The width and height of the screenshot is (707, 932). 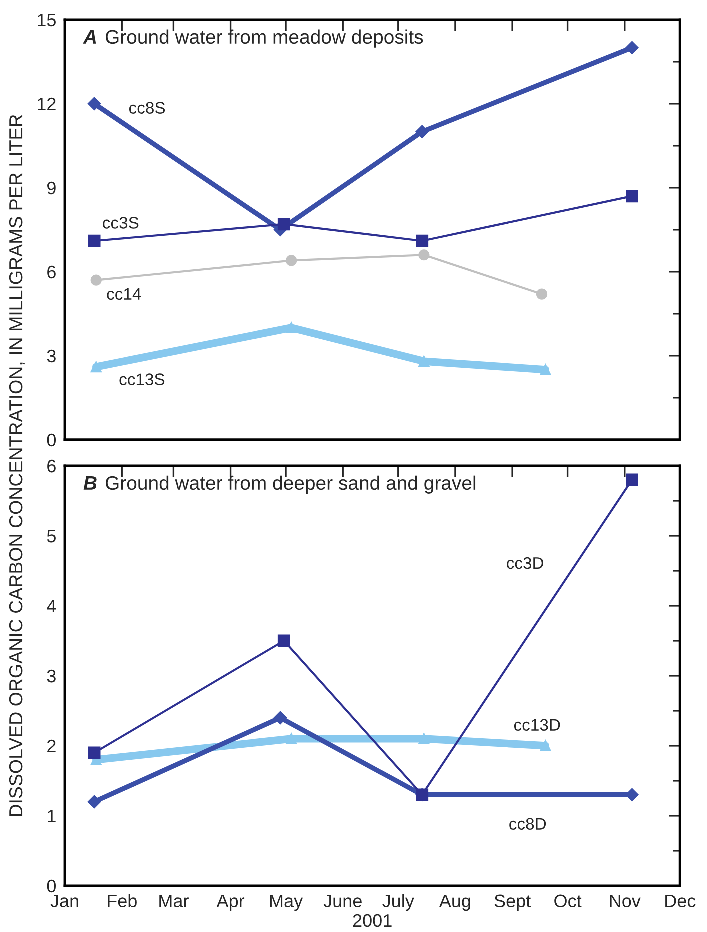 What do you see at coordinates (528, 824) in the screenshot?
I see `series-label: cc8D` at bounding box center [528, 824].